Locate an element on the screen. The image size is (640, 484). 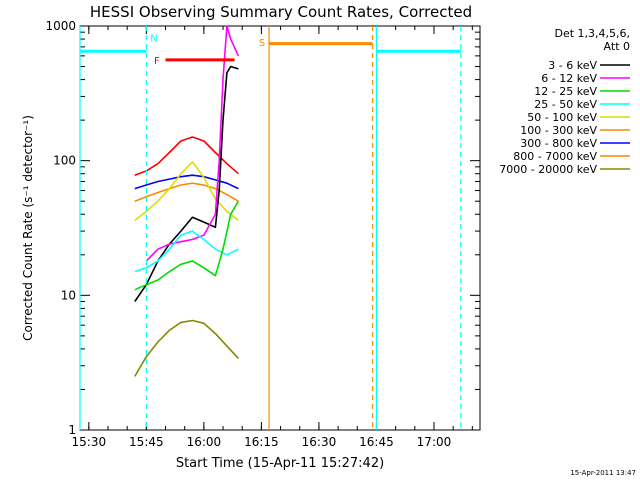
x-axis-label: Start Time (15-Apr-11 15:27:42) is located at coordinates (280, 463).